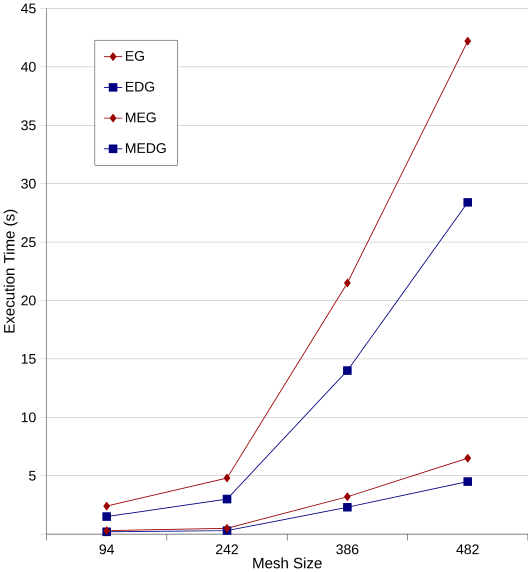 The width and height of the screenshot is (528, 572). Describe the element at coordinates (32, 475) in the screenshot. I see `y-tick-label: 5` at that location.